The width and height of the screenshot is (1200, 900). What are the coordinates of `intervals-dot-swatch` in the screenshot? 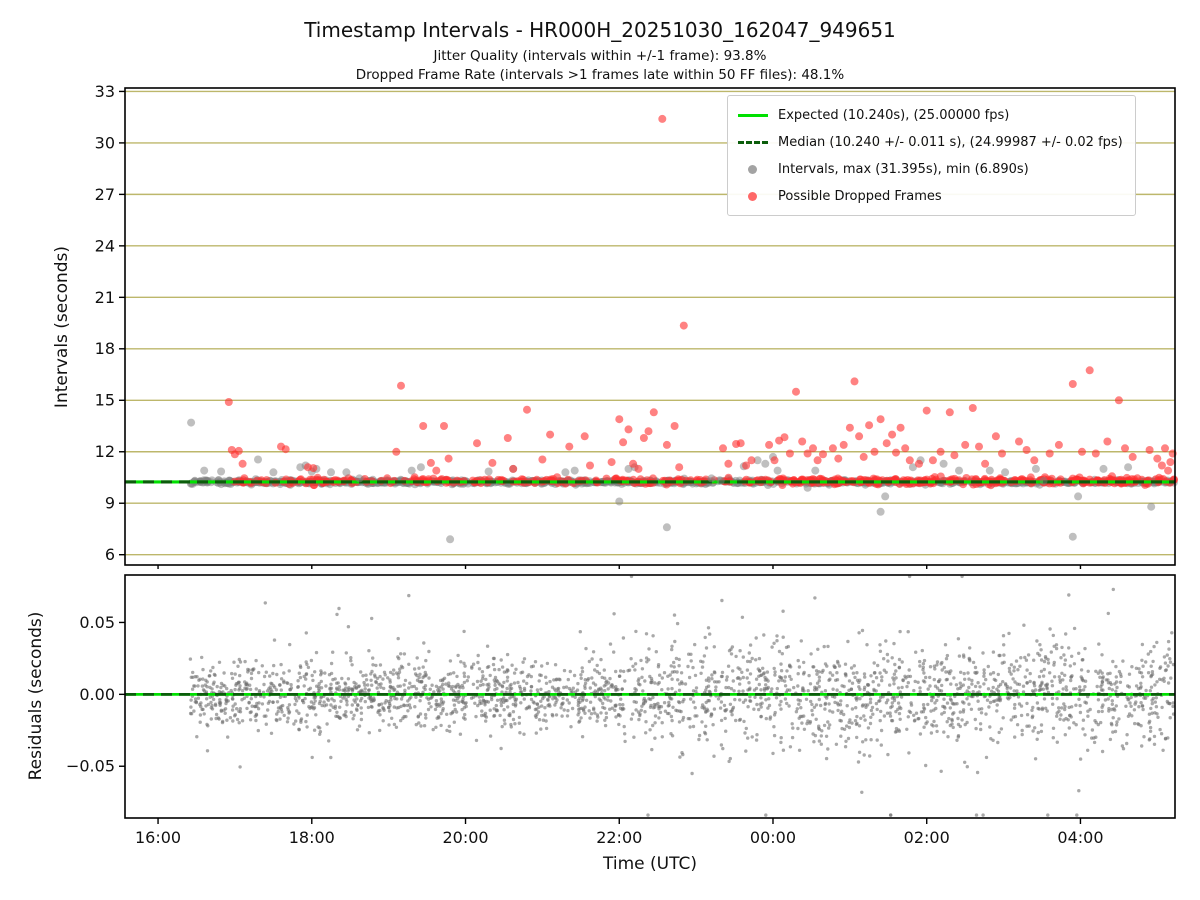 It's located at (752, 169).